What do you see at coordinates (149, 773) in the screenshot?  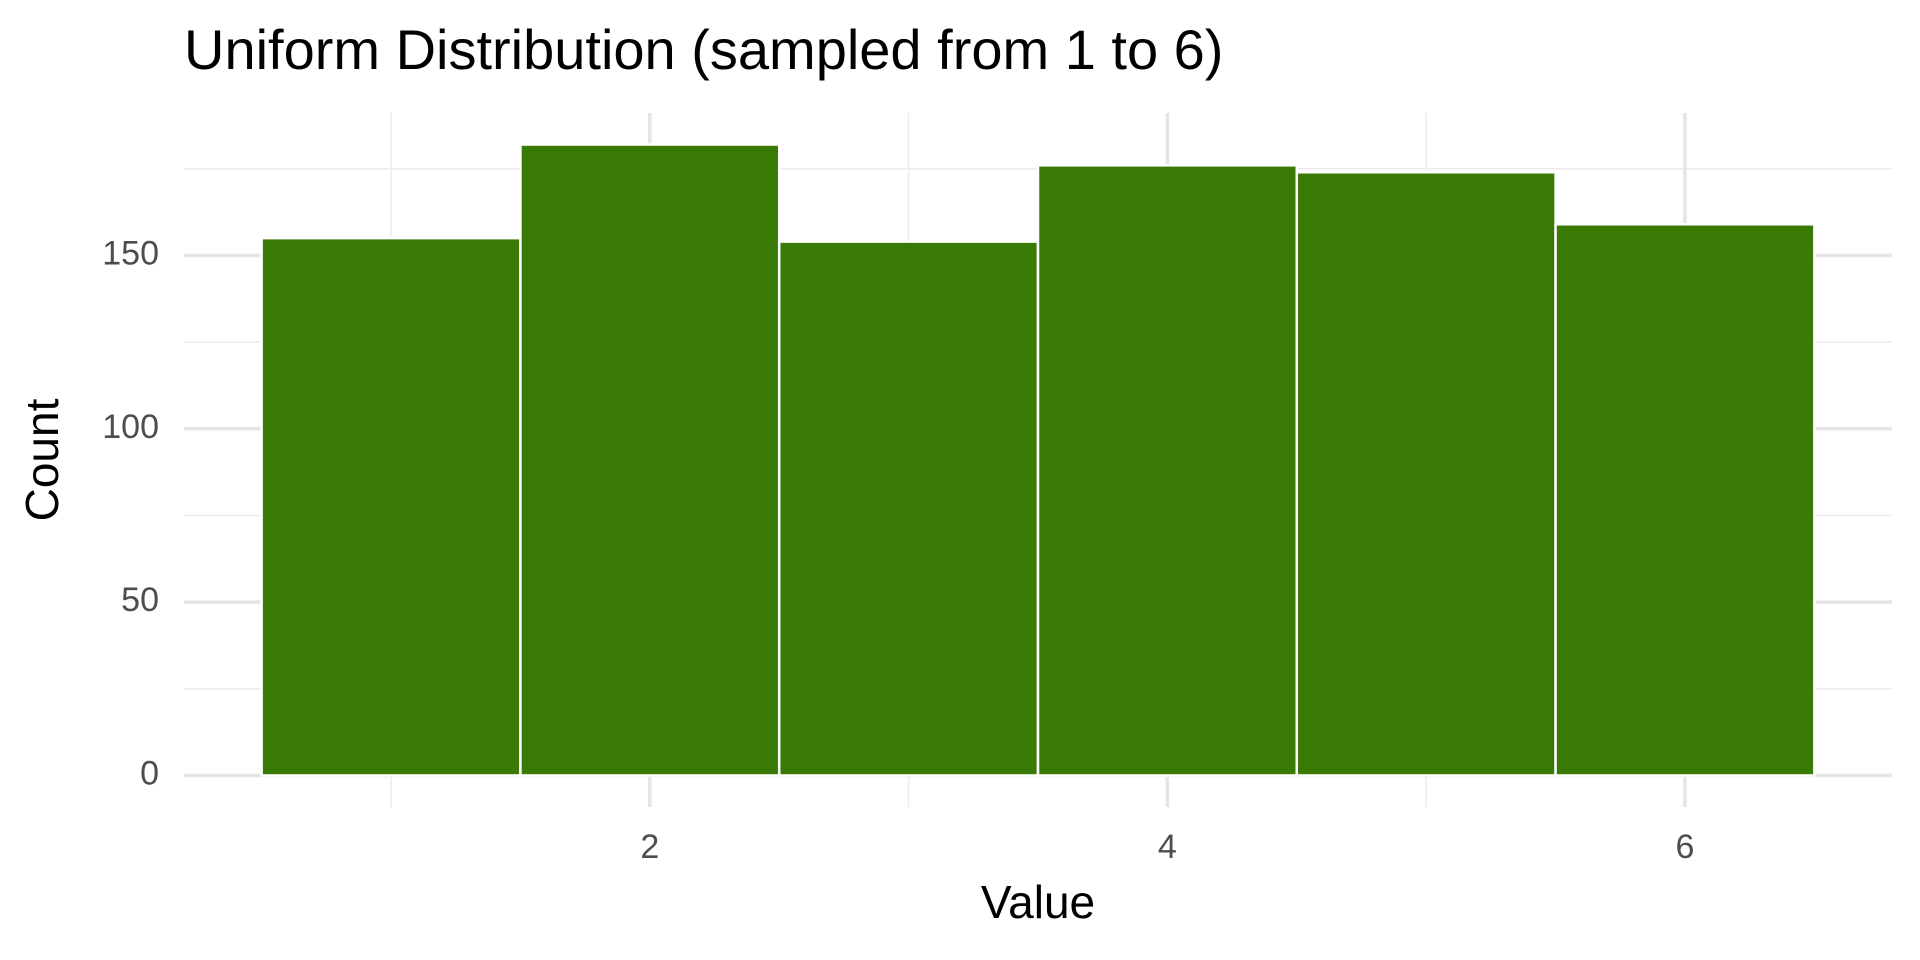 I see `y-tick-label: 0` at bounding box center [149, 773].